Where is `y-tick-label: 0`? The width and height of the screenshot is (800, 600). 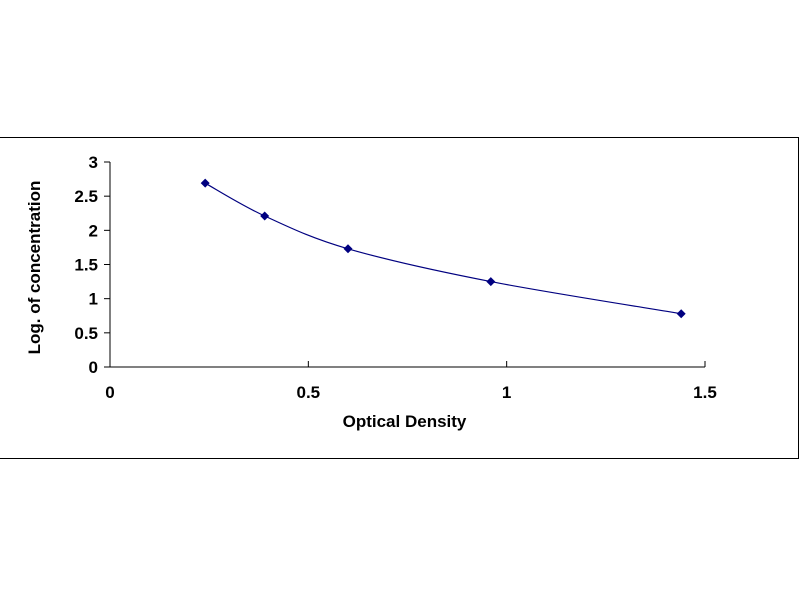 y-tick-label: 0 is located at coordinates (93, 367).